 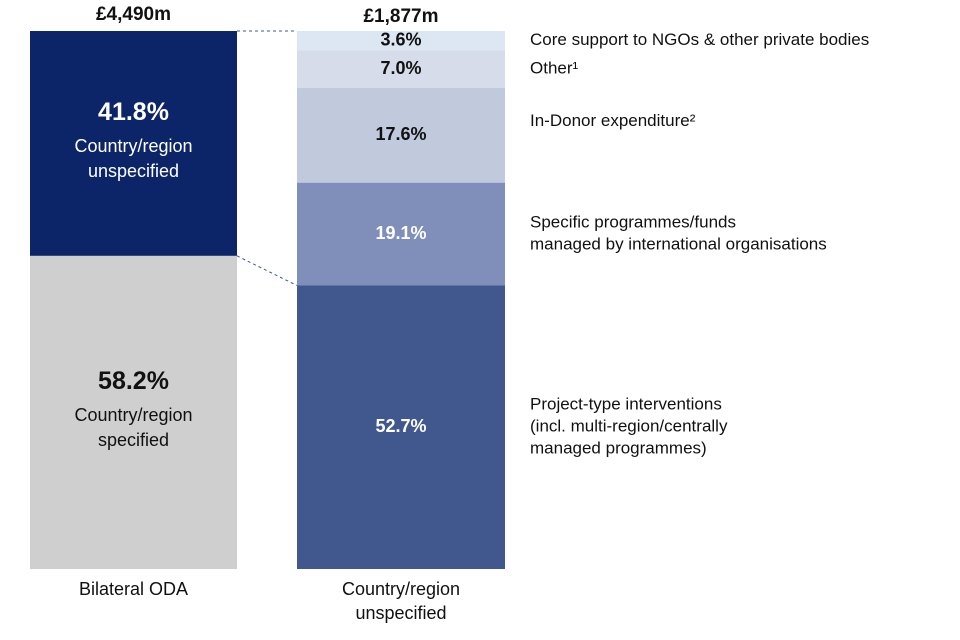 I want to click on legend-label: (incl. multi-region/centrally, so click(x=629, y=426).